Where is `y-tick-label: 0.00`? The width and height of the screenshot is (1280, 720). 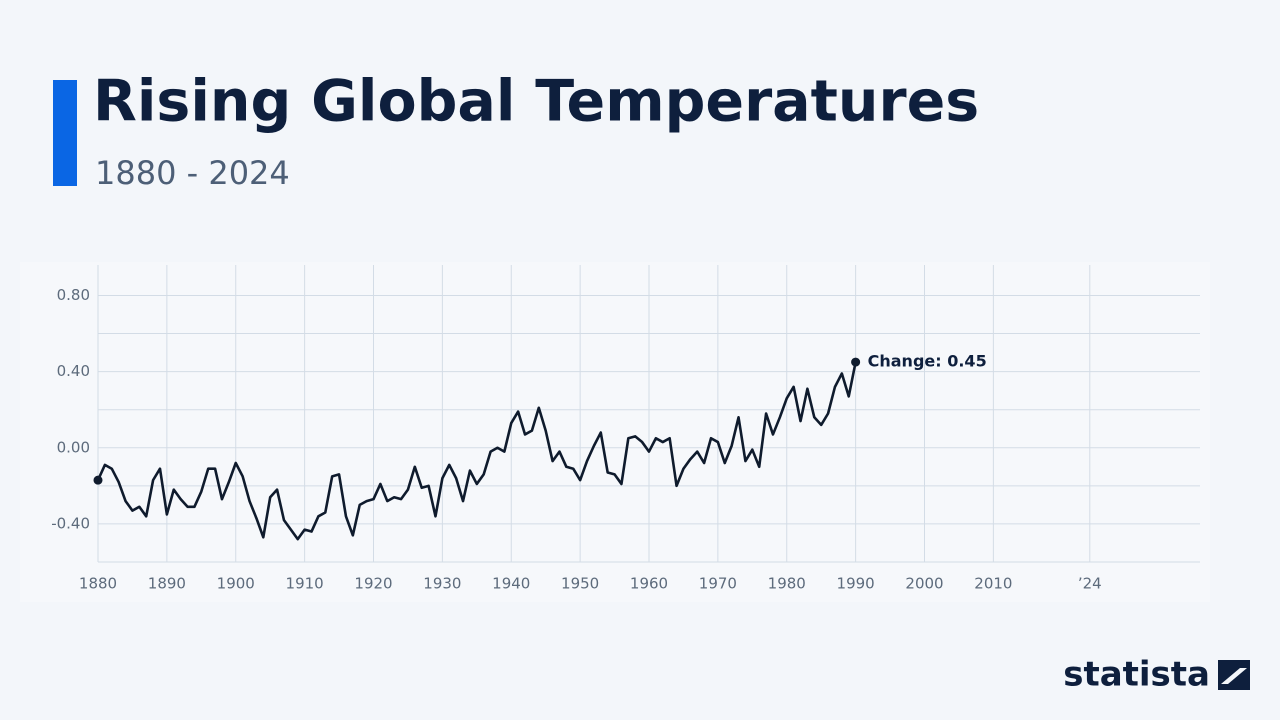
y-tick-label: 0.00 is located at coordinates (73, 447).